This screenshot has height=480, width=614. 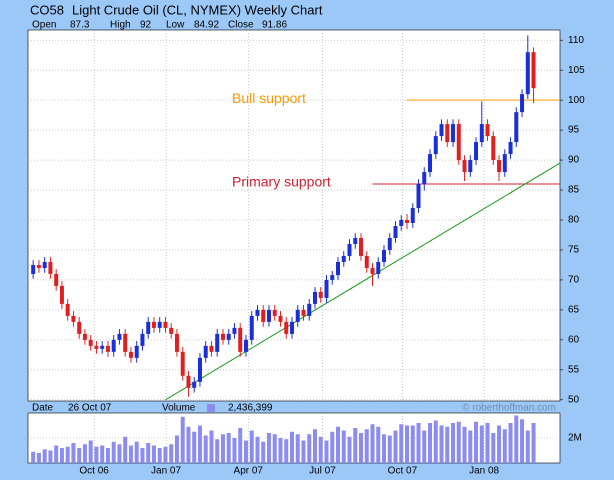 What do you see at coordinates (575, 438) in the screenshot?
I see `volume-tick-label: 2M` at bounding box center [575, 438].